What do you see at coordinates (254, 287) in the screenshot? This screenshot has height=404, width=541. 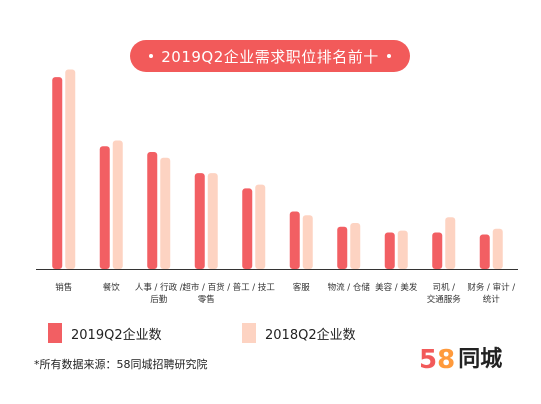 I see `x-tick-label: 普工 / 技工` at bounding box center [254, 287].